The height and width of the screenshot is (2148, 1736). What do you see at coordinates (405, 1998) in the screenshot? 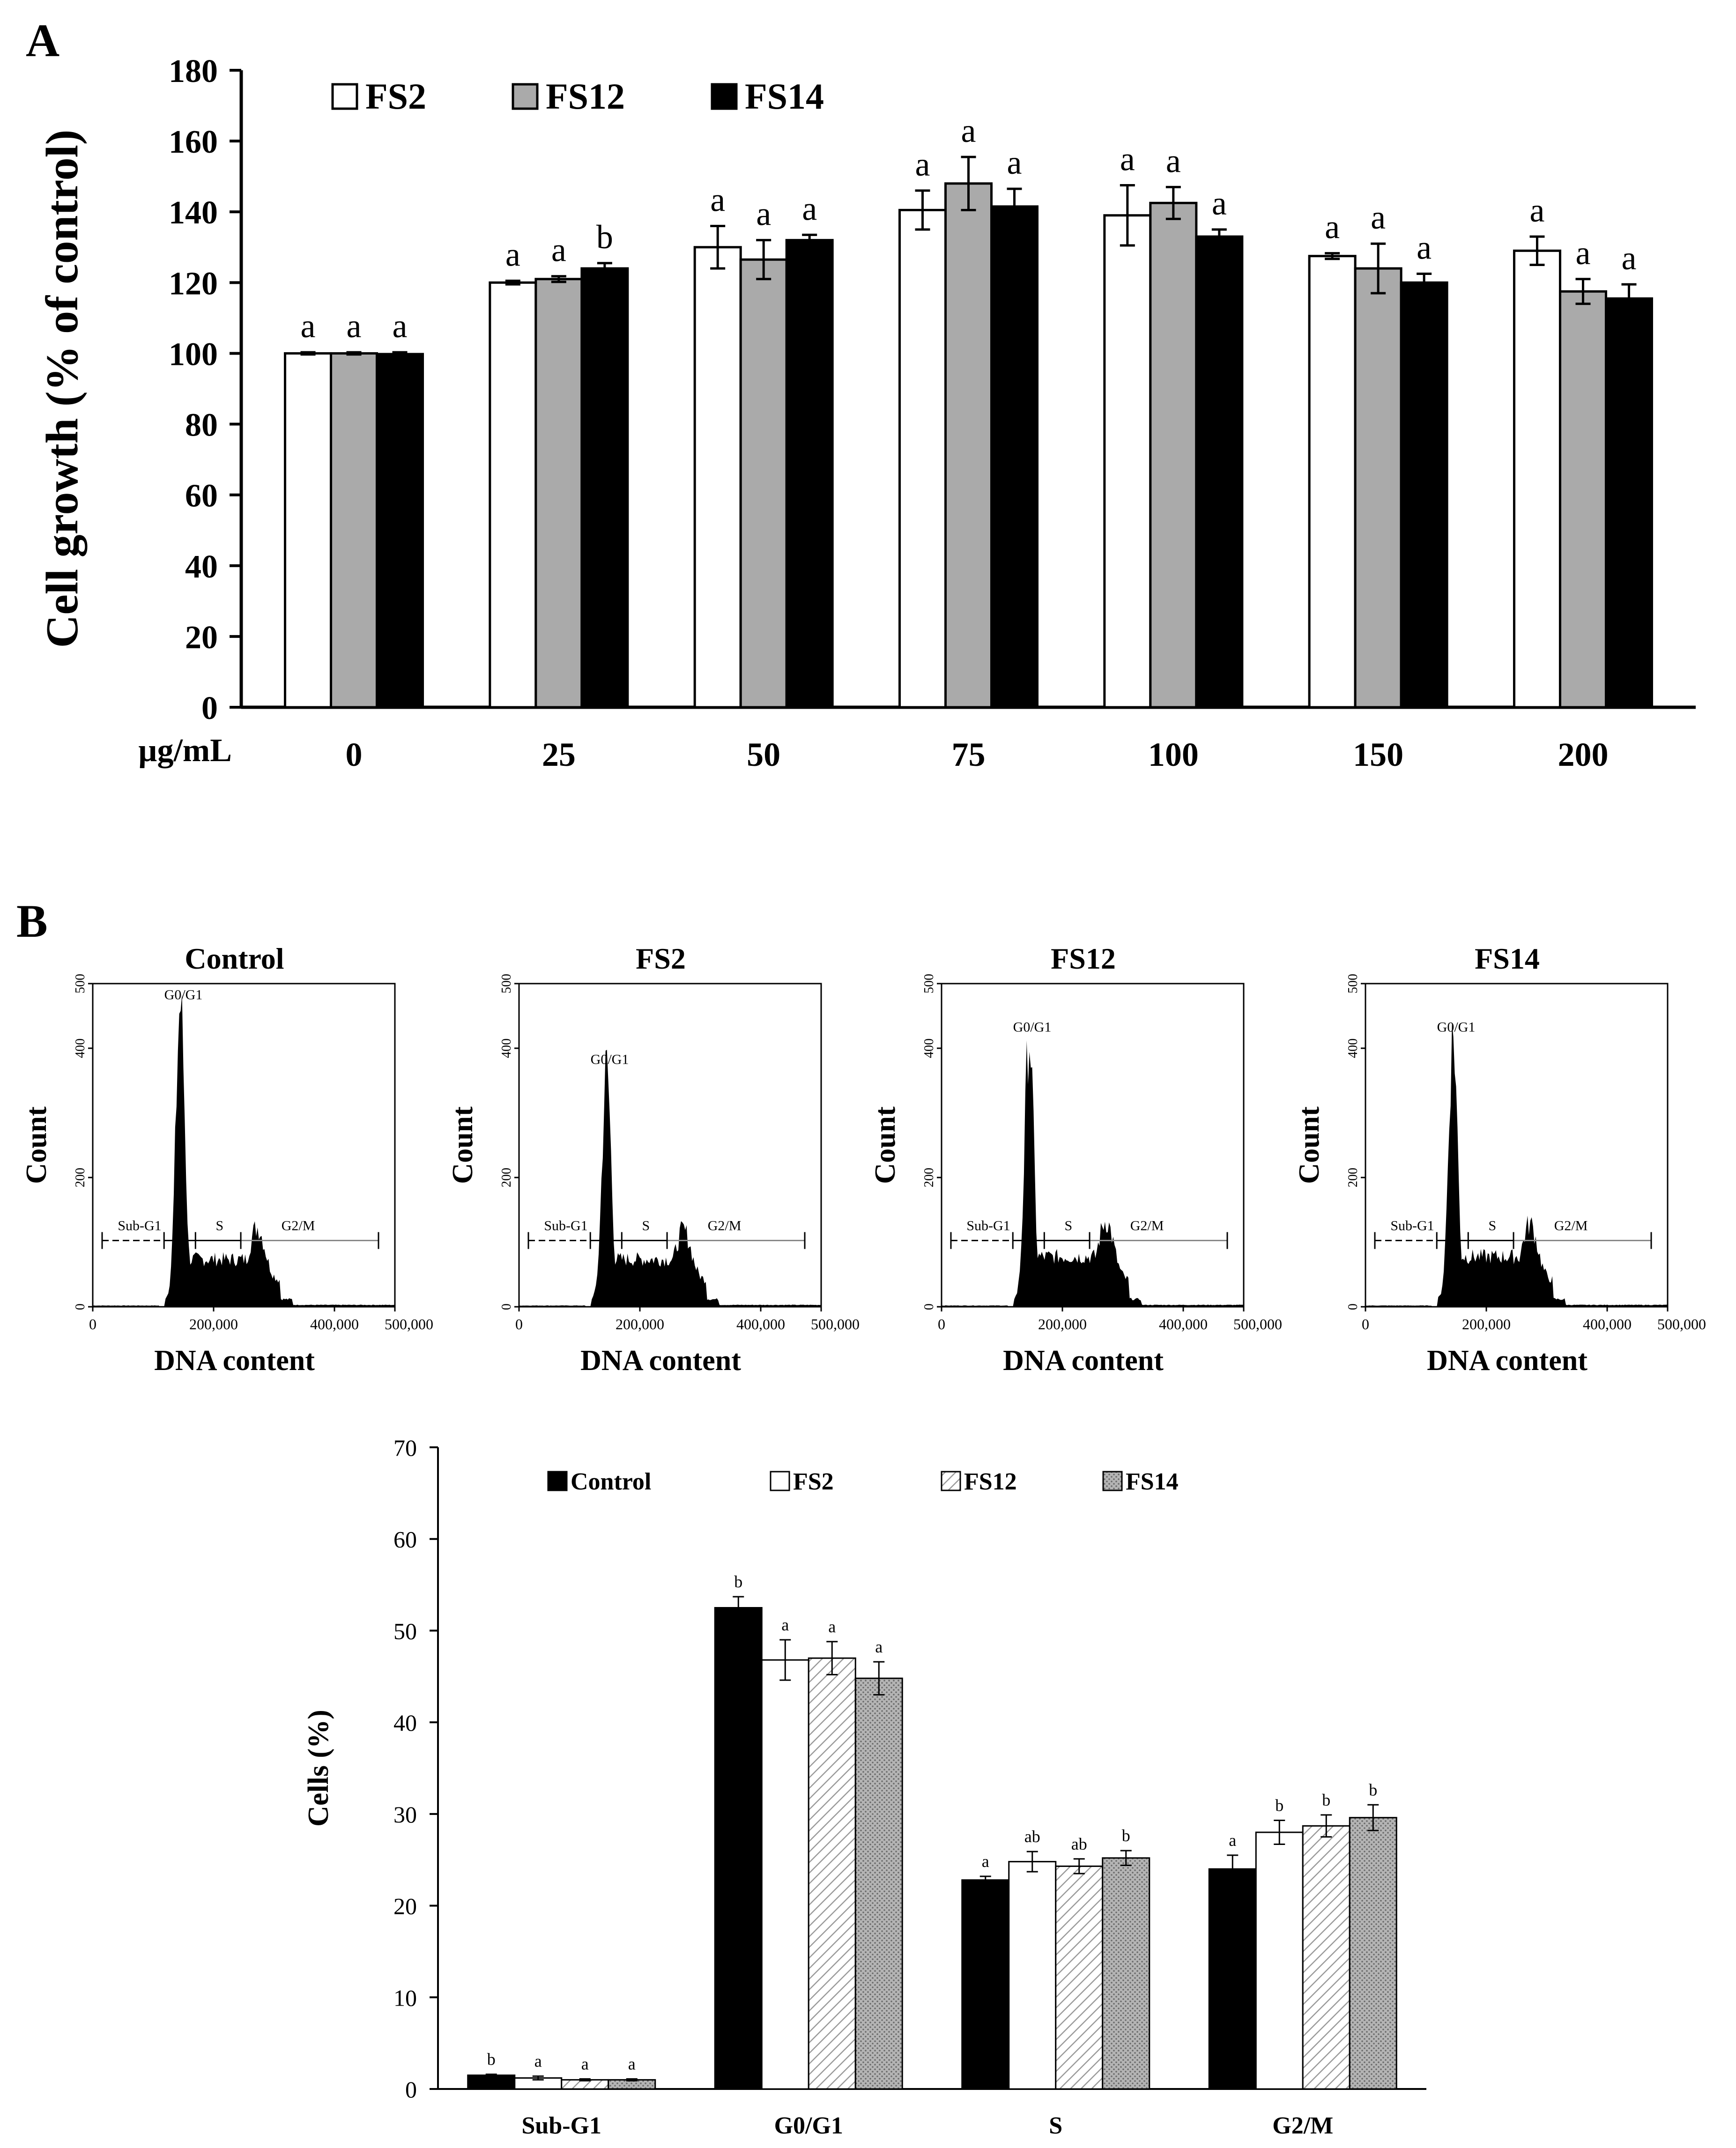
I see `y-tick-label: 10` at bounding box center [405, 1998].